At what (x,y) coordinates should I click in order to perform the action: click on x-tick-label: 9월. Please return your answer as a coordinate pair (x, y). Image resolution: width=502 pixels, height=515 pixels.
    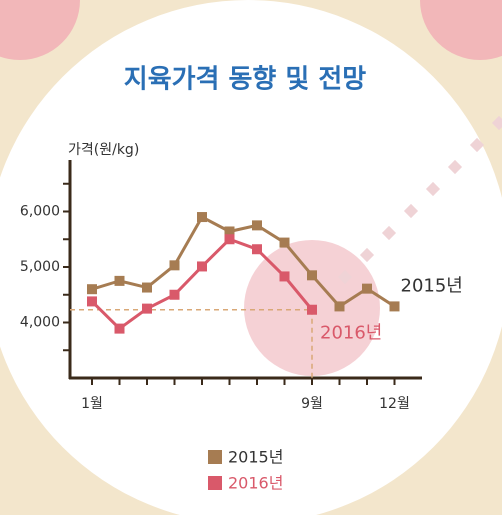
    Looking at the image, I should click on (312, 404).